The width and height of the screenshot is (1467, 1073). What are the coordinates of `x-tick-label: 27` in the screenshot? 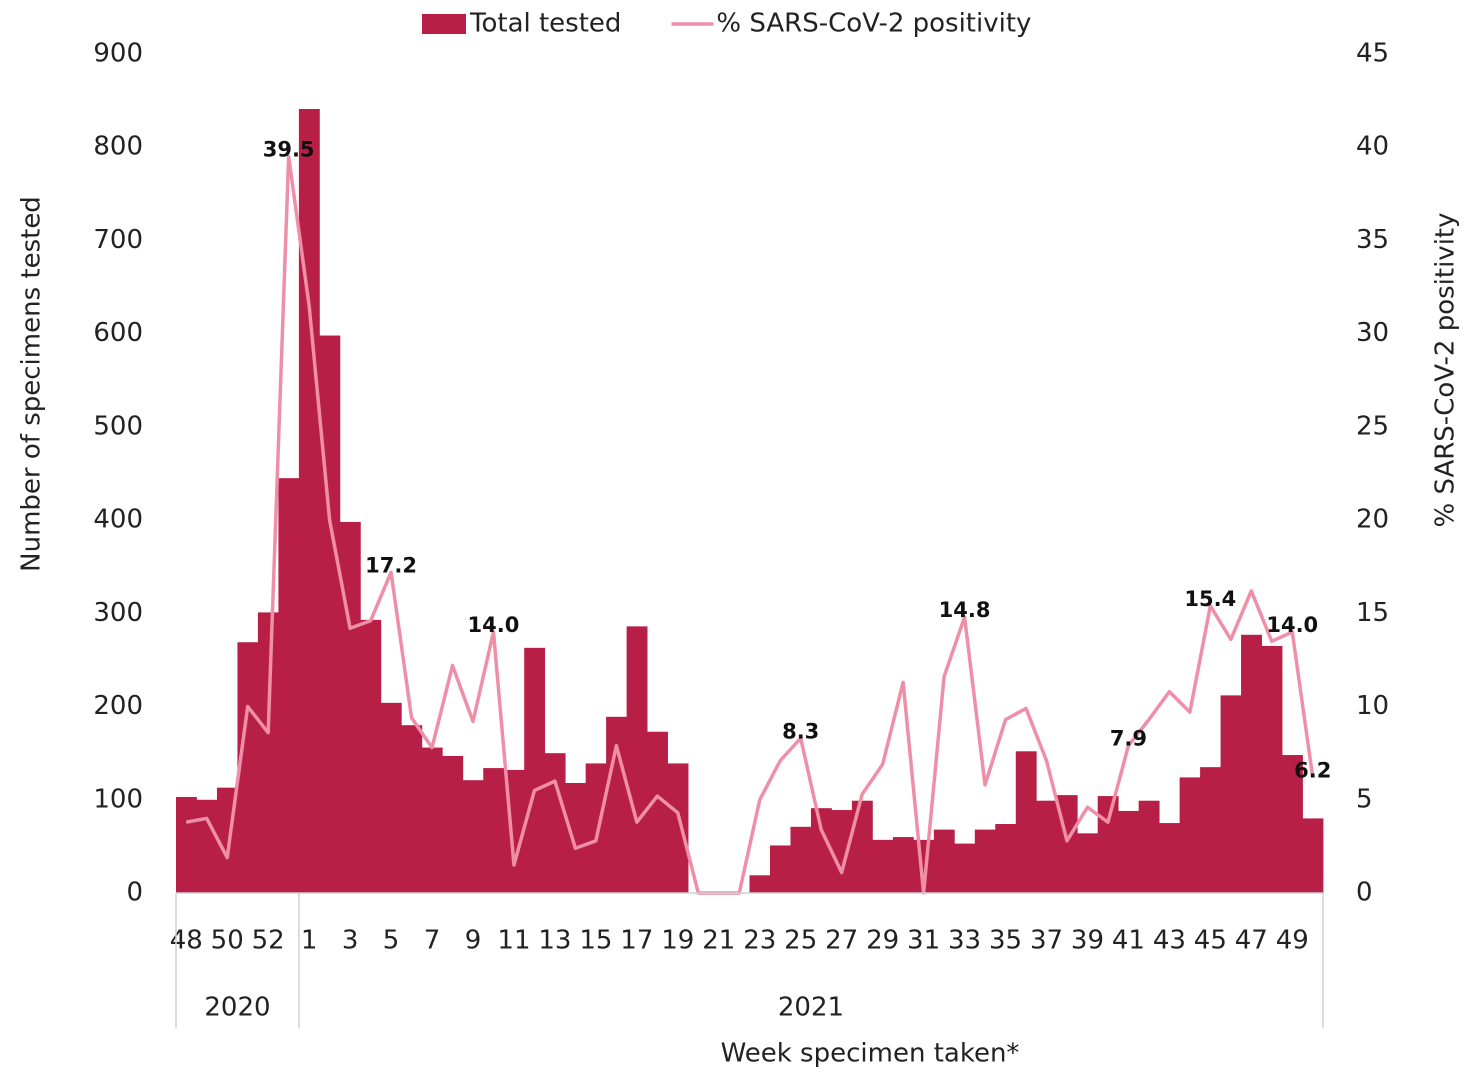 It's located at (841, 941).